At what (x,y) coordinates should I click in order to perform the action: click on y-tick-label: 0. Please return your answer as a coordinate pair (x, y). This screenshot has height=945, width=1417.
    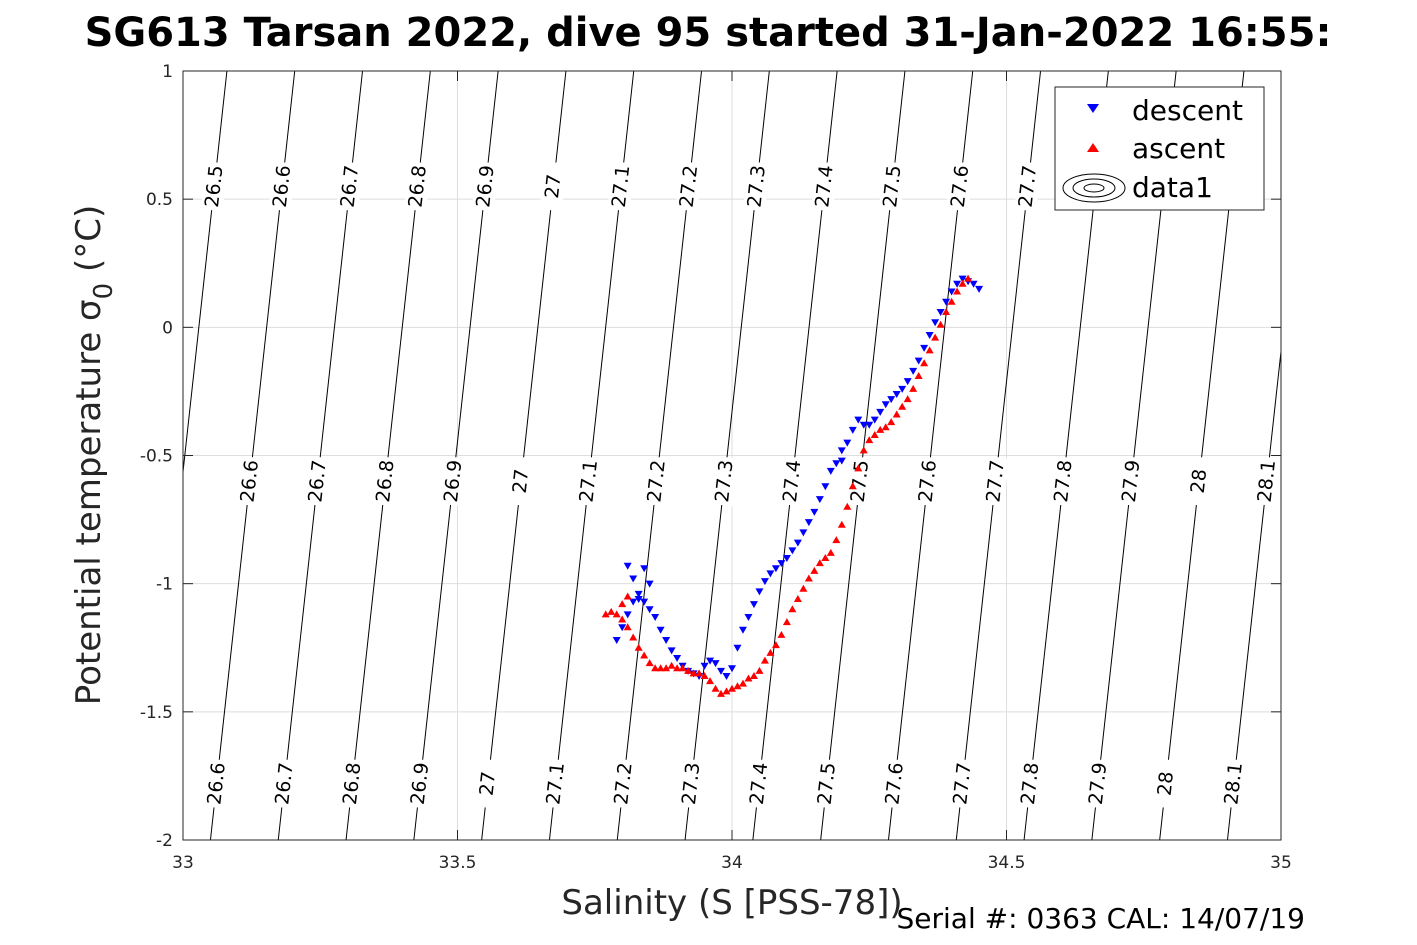
    Looking at the image, I should click on (167, 328).